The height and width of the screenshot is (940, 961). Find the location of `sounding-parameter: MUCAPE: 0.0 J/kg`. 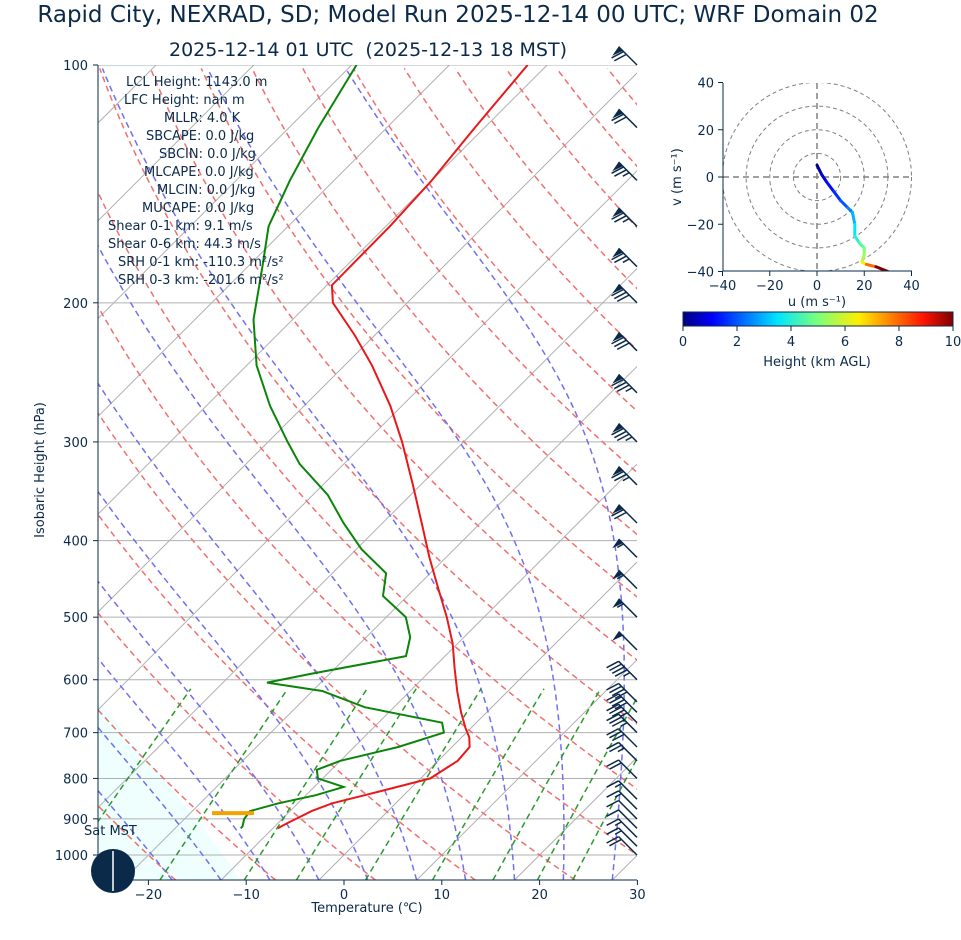

sounding-parameter: MUCAPE: 0.0 J/kg is located at coordinates (198, 208).